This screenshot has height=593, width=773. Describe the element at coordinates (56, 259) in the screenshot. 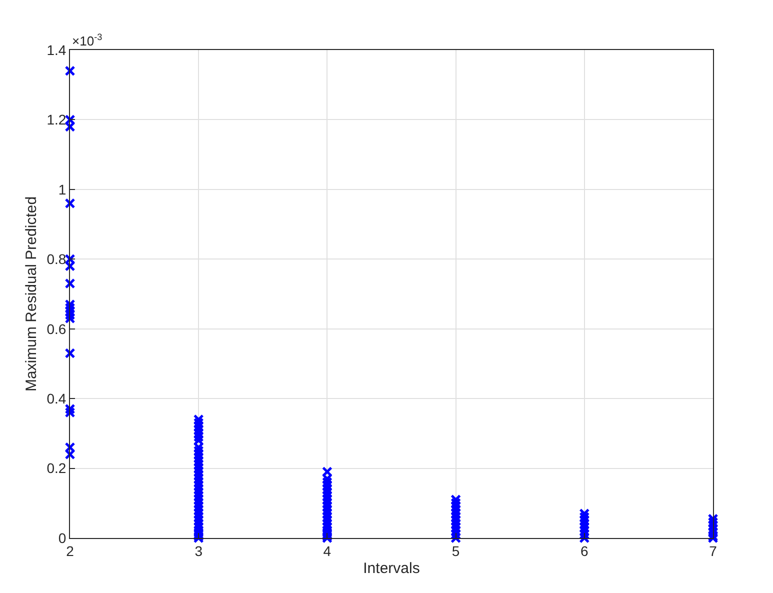

I see `y-tick-label: 0.8` at that location.